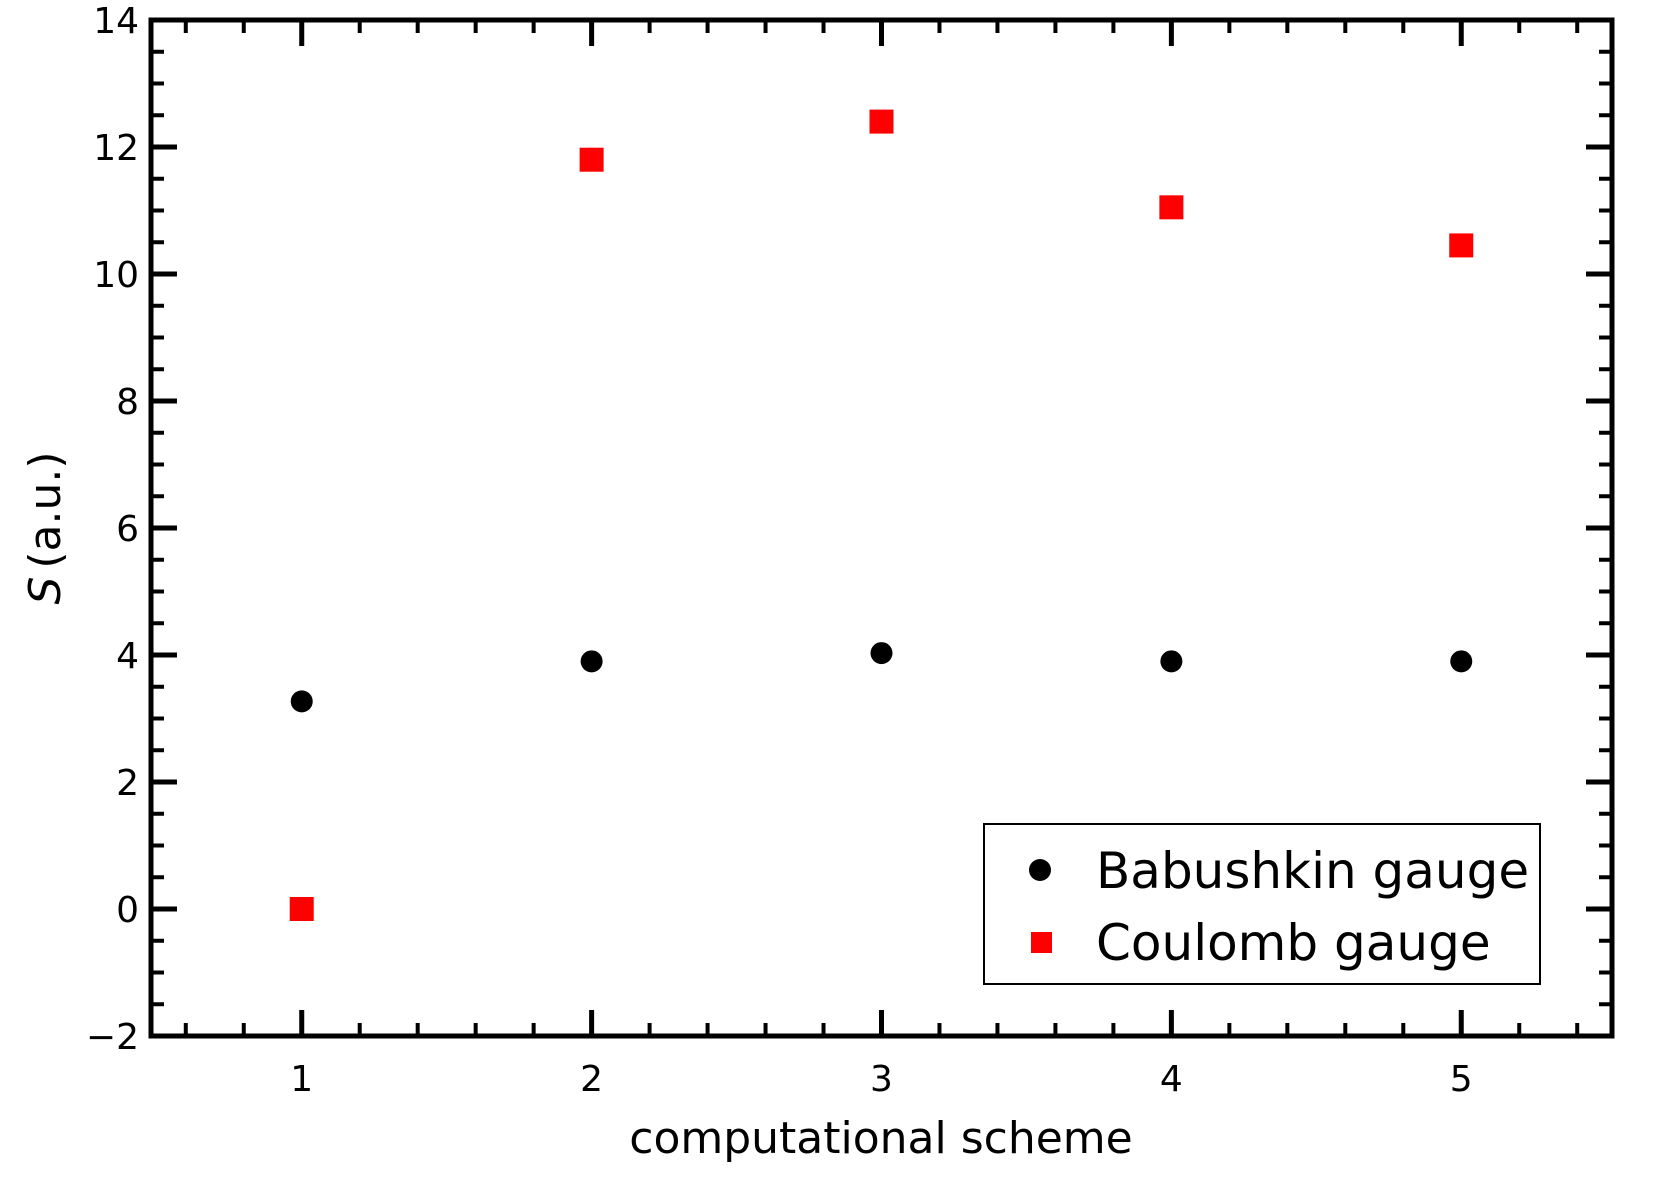 Image resolution: width=1661 pixels, height=1202 pixels. What do you see at coordinates (1312, 871) in the screenshot?
I see `legend-label-babushkin: Babushkin gauge` at bounding box center [1312, 871].